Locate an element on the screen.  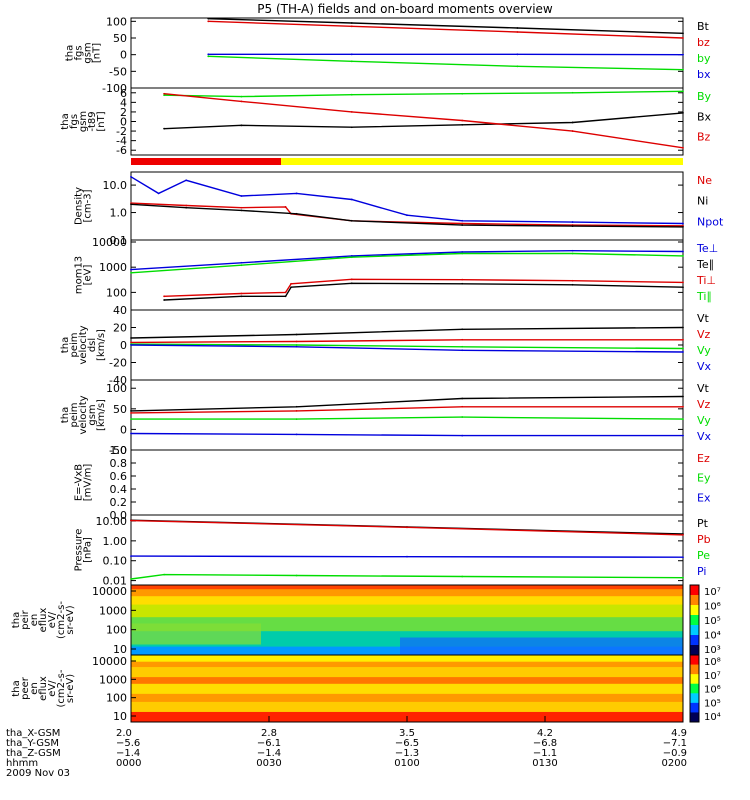
series-Vy is located at coordinates (407, 346).